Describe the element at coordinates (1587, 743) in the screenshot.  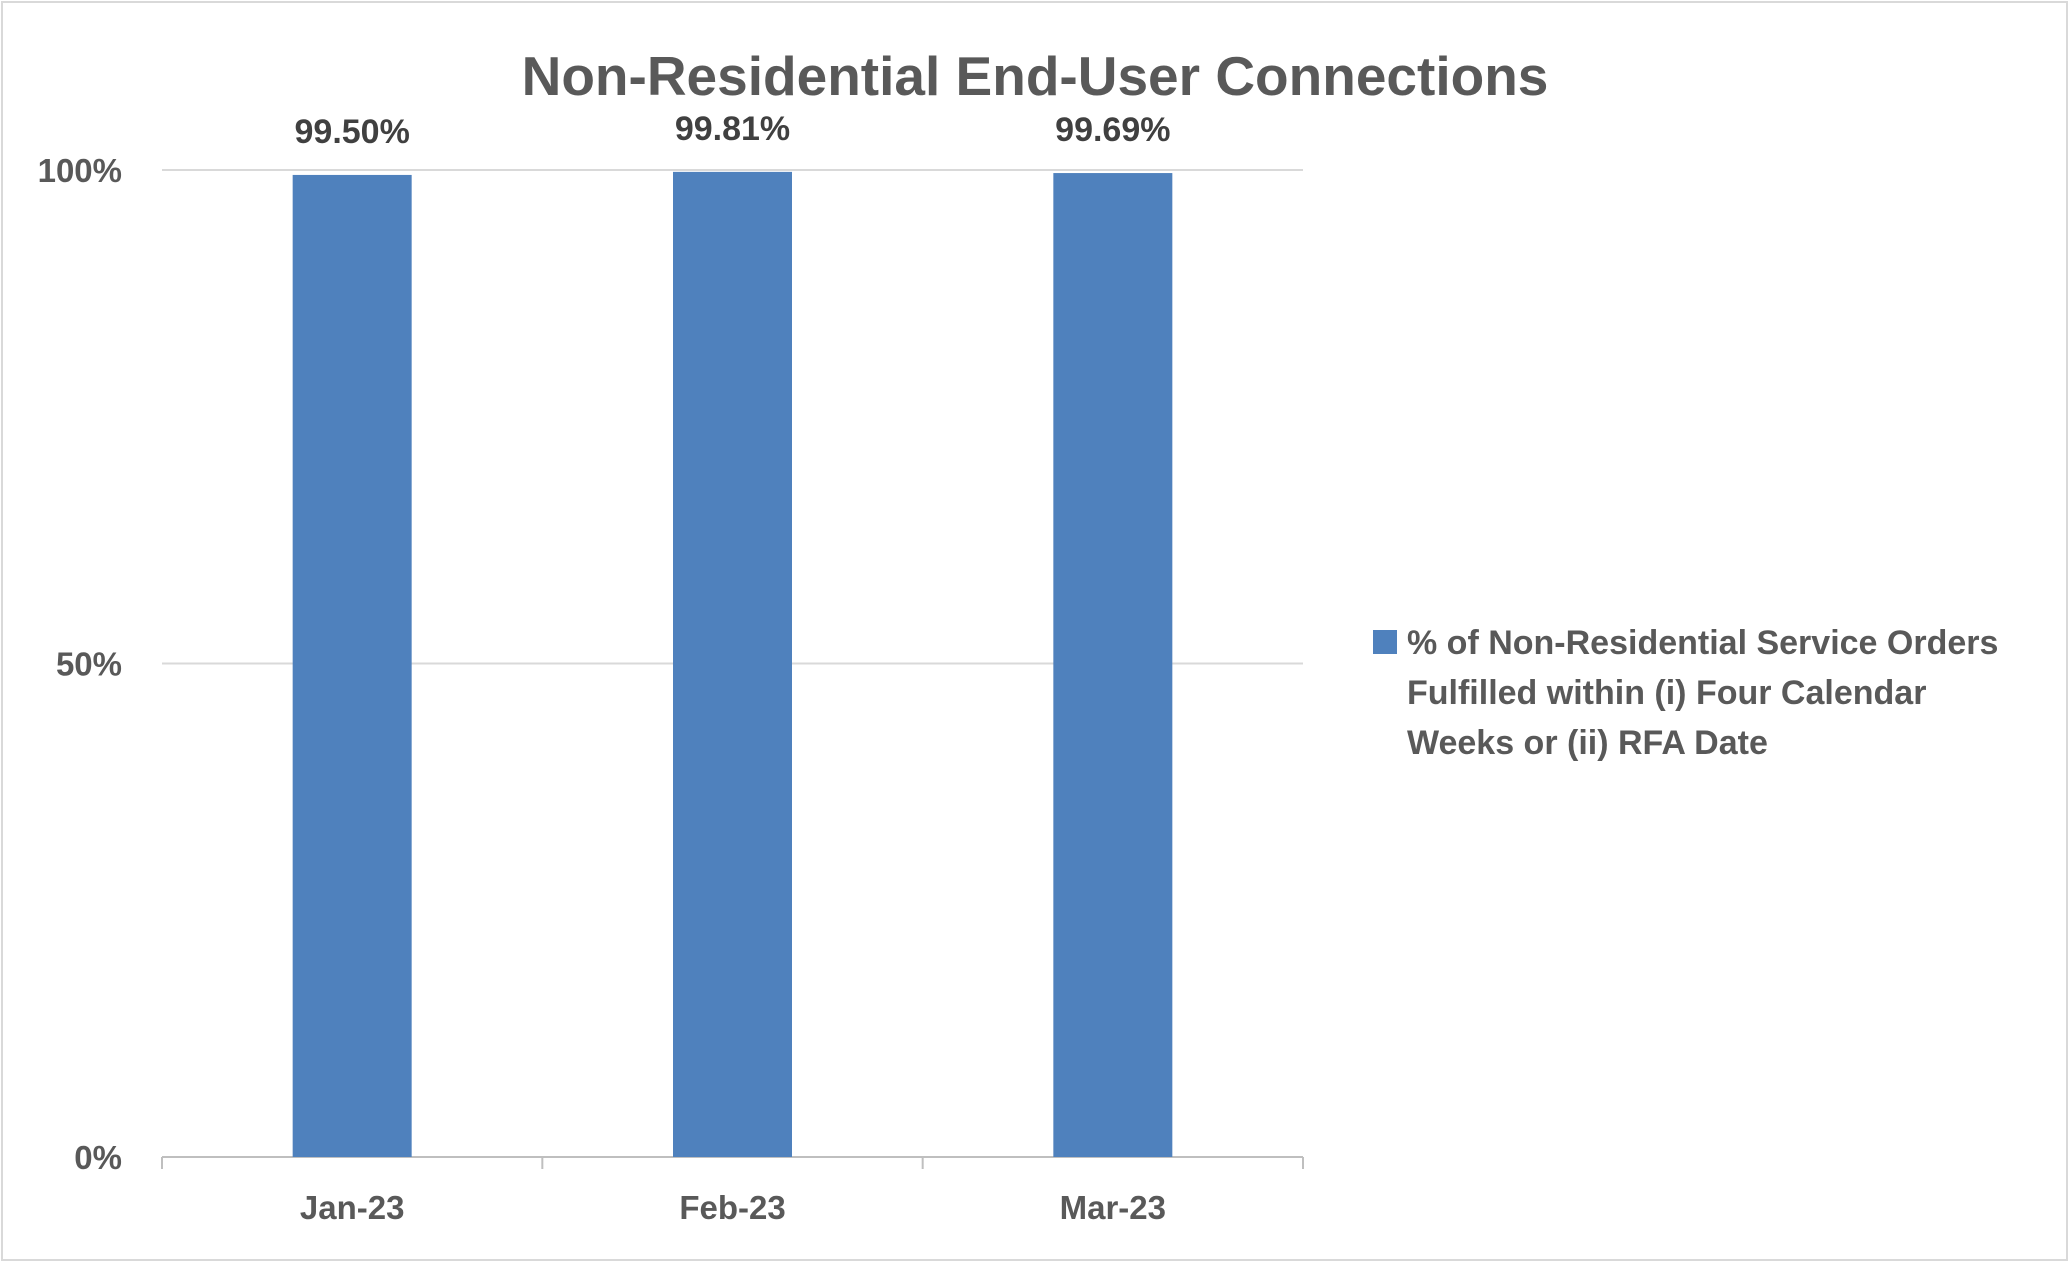
I see `legend-label: Weeks or (ii) RFA Date` at that location.